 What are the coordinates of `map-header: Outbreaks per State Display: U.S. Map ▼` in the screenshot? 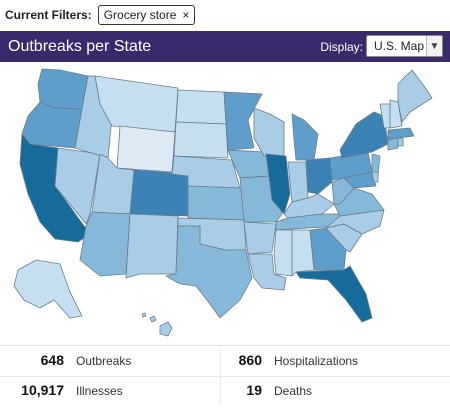 It's located at (225, 46).